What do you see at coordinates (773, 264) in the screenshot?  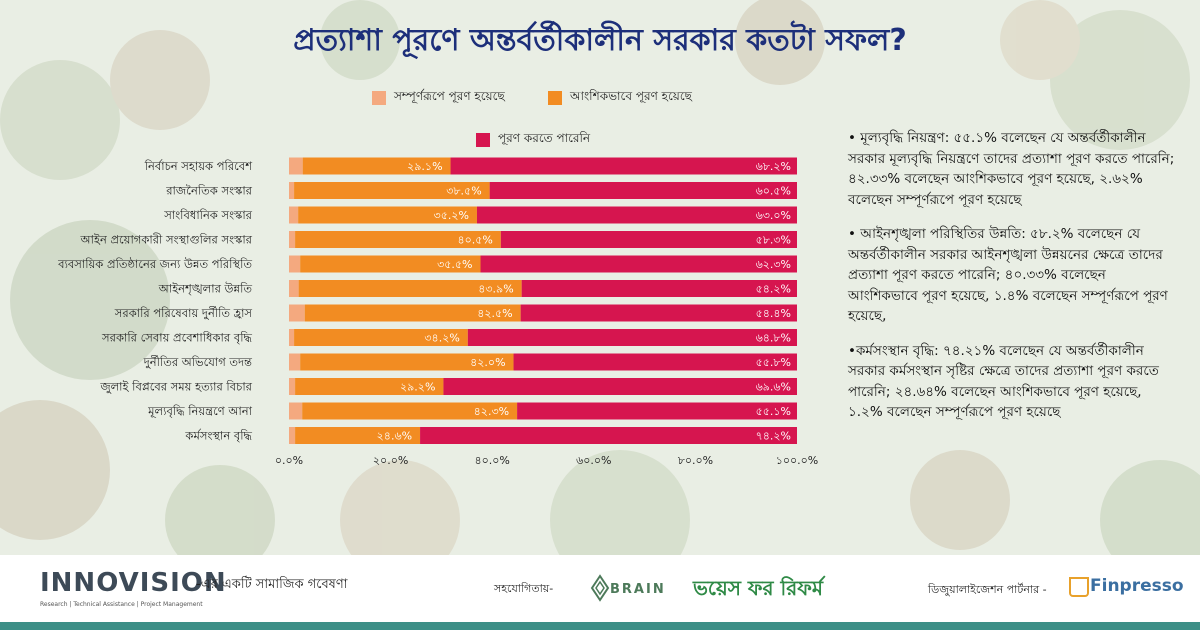 I see `data-label-none: ৬২.৩%` at bounding box center [773, 264].